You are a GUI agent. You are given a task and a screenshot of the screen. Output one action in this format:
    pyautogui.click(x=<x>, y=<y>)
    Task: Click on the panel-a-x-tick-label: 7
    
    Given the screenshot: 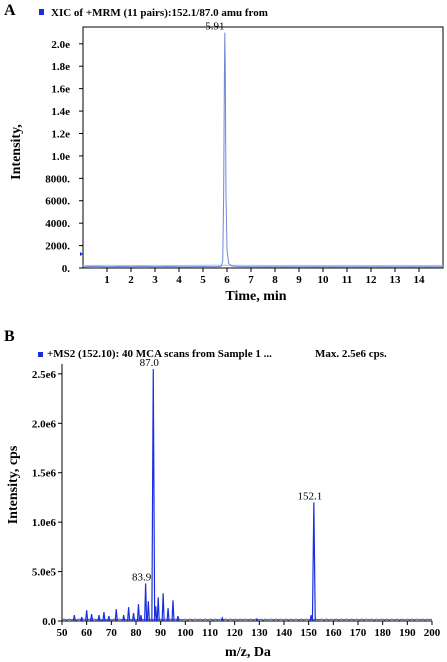 What is the action you would take?
    pyautogui.click(x=251, y=280)
    